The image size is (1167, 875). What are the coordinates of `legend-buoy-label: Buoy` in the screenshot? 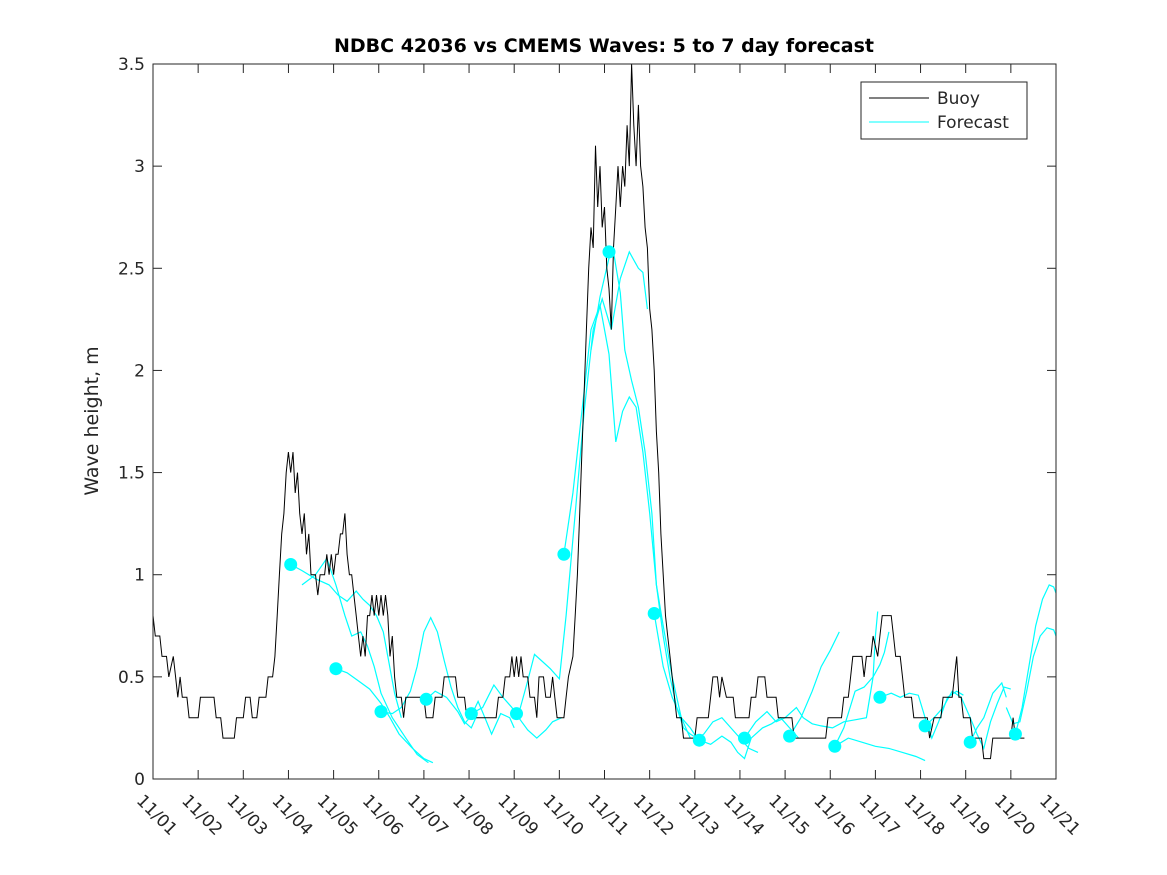 It's located at (958, 99).